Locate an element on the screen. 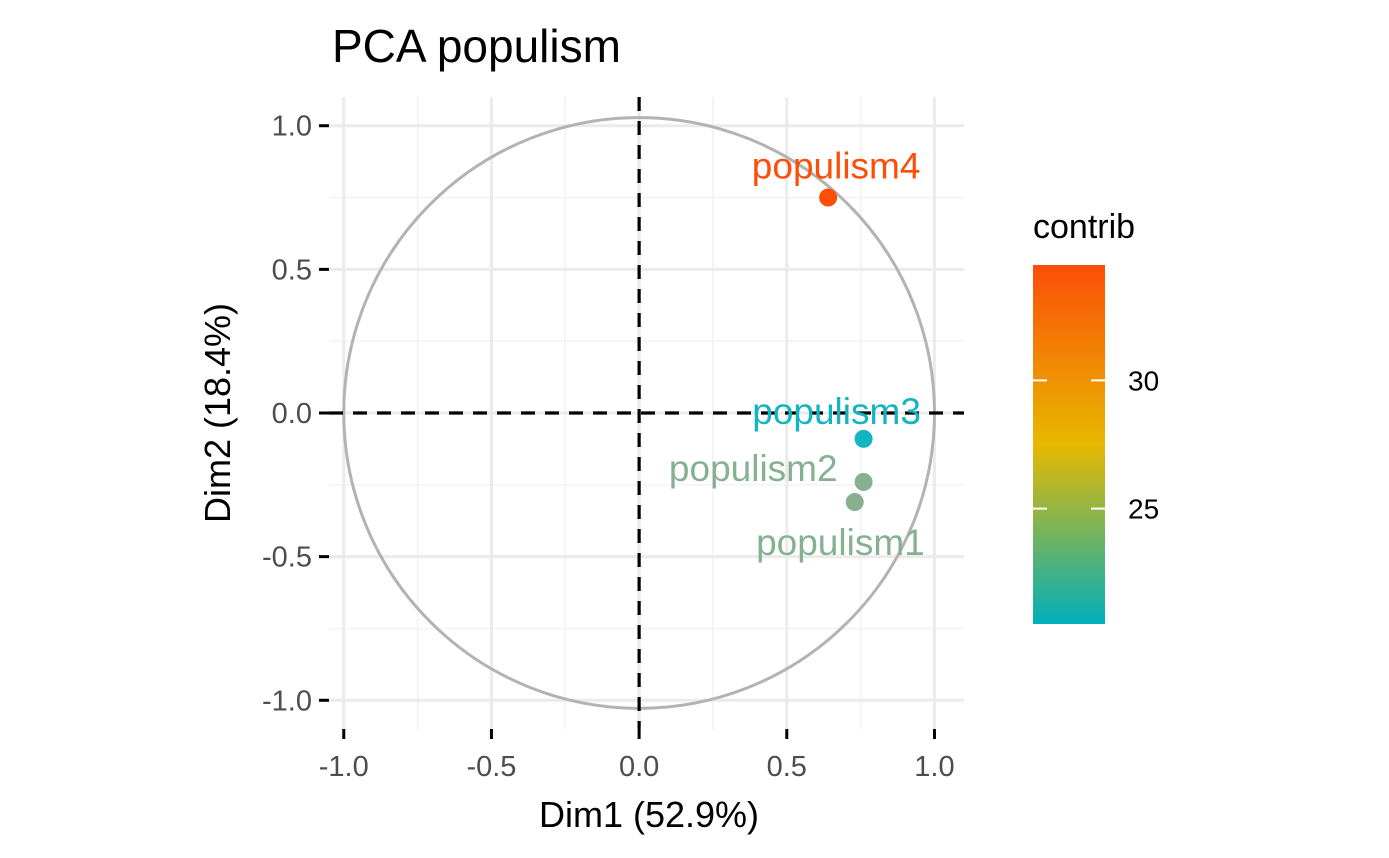  y-tick-label: -0.5 is located at coordinates (287, 558).